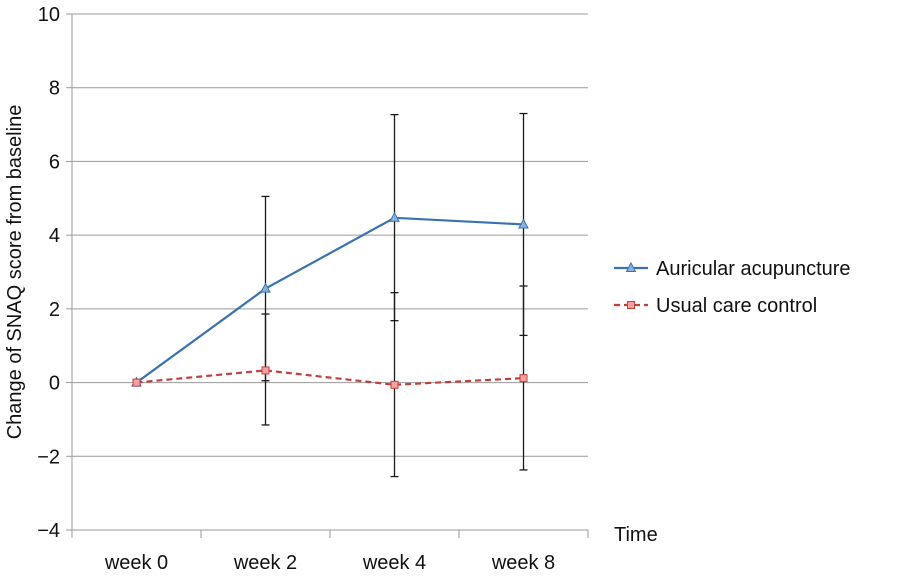  I want to click on y-tick-label: 10, so click(49, 15).